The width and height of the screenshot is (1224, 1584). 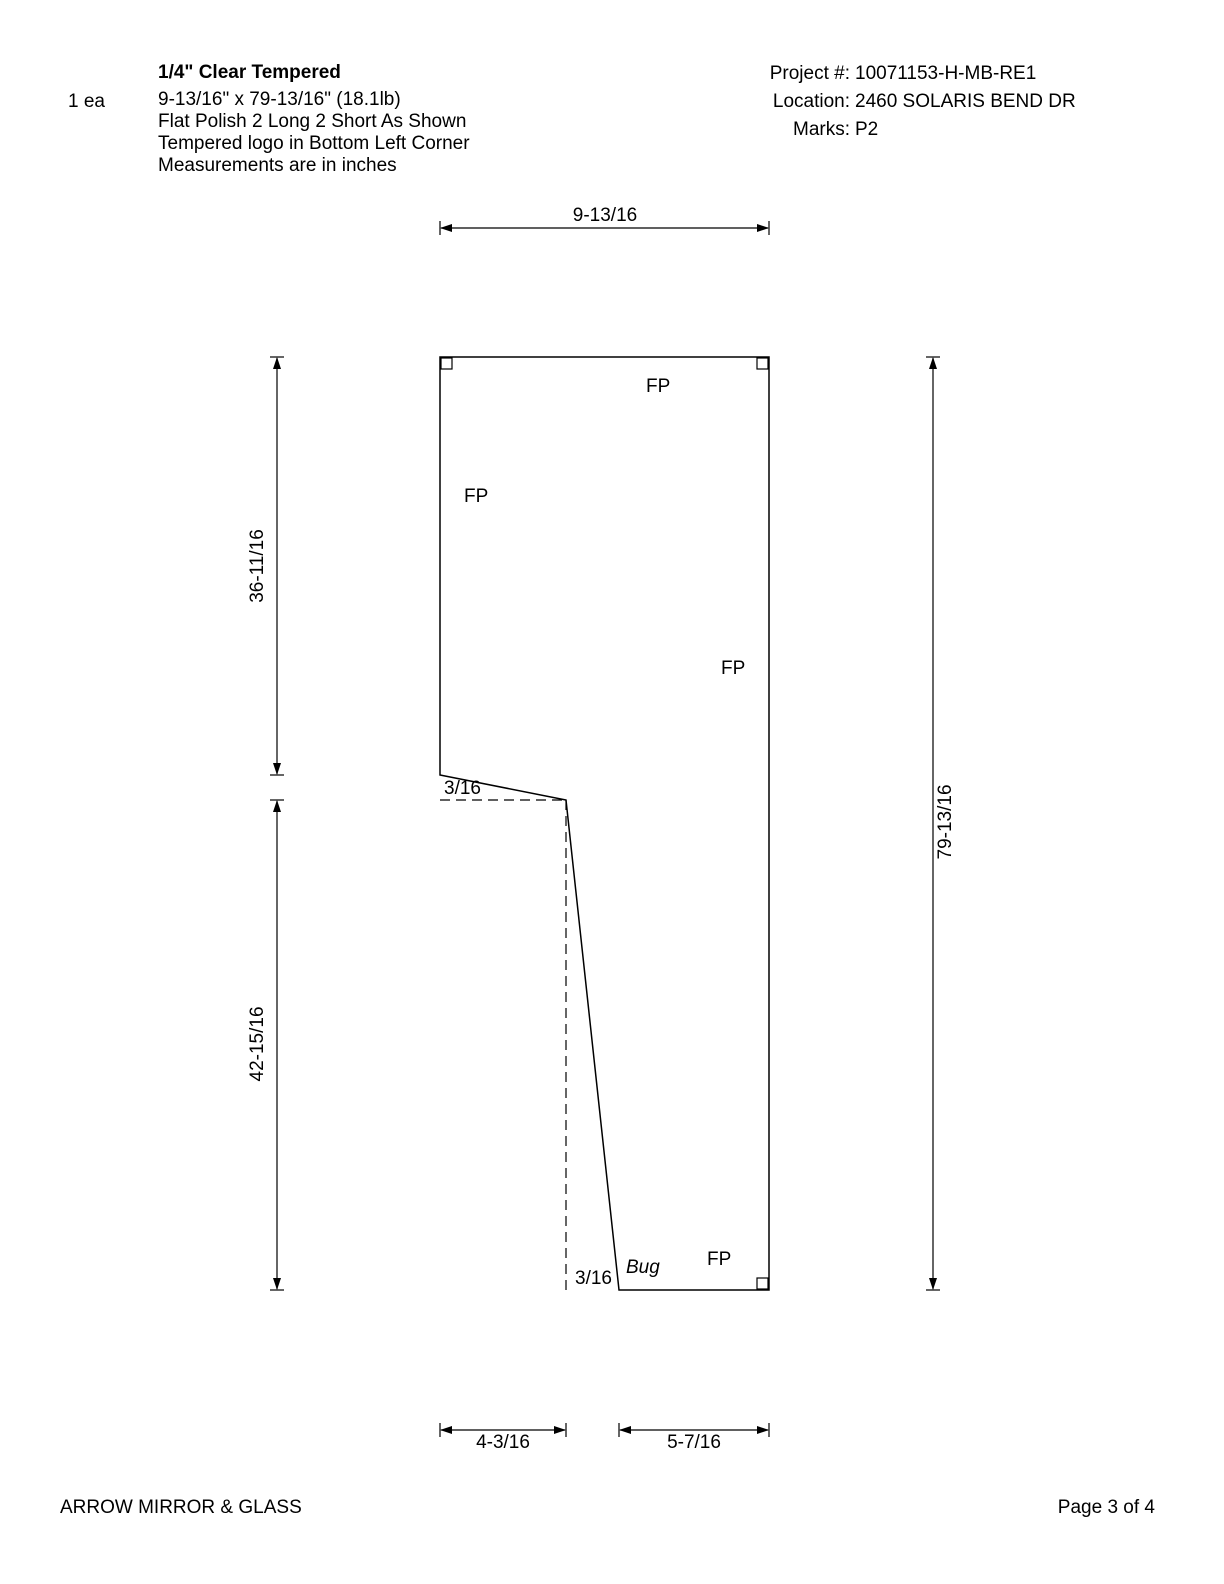 What do you see at coordinates (945, 821) in the screenshot?
I see `dim-right-height-label: 79-13/16` at bounding box center [945, 821].